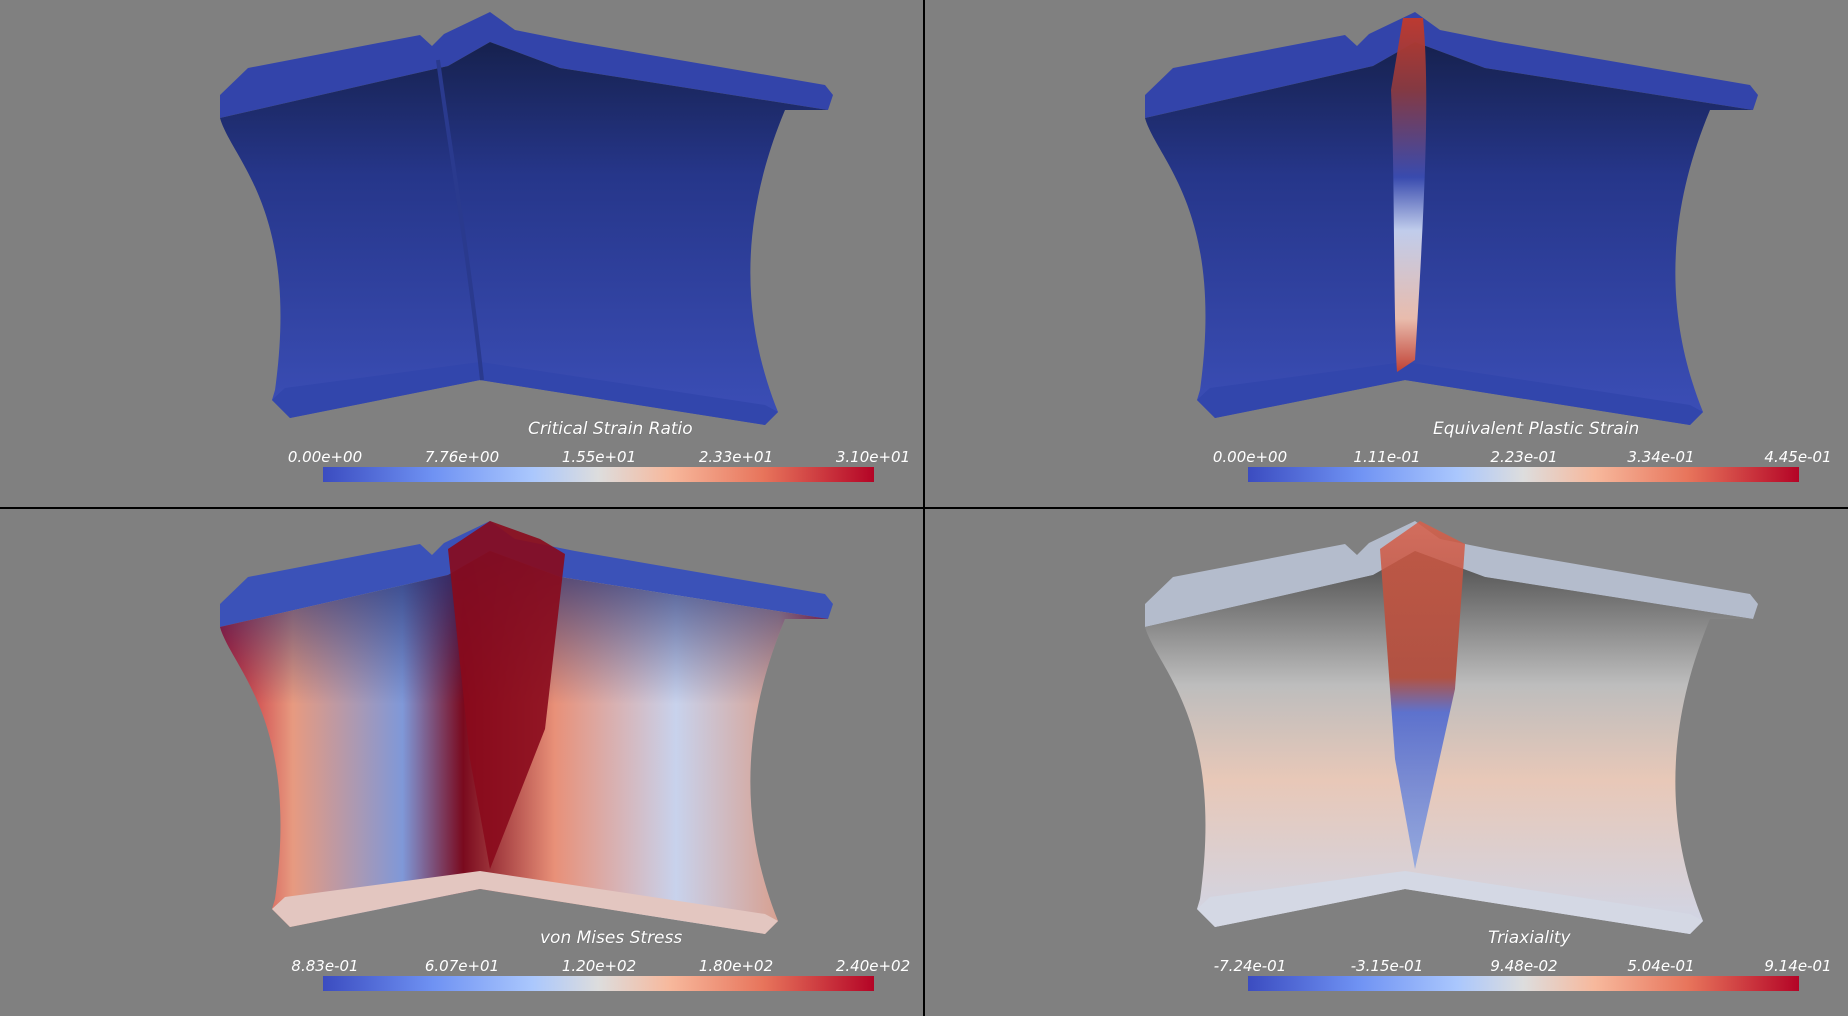 This screenshot has height=1016, width=1848. What do you see at coordinates (325, 966) in the screenshot?
I see `colorbar-tick: 8.83e-01` at bounding box center [325, 966].